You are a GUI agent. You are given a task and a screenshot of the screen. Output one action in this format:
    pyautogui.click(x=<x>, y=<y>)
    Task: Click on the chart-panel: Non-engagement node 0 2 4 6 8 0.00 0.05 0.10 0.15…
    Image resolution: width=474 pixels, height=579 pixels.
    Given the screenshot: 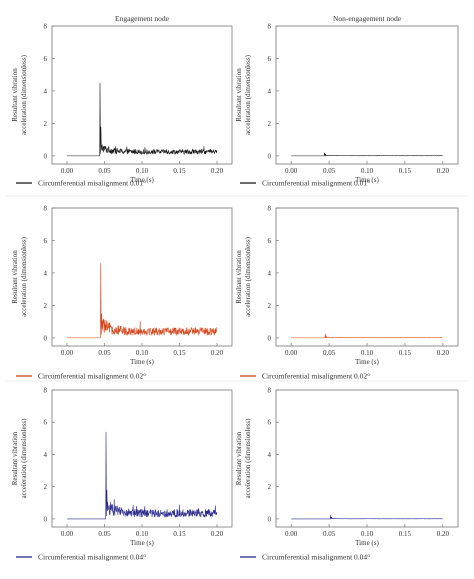 What is the action you would take?
    pyautogui.click(x=347, y=101)
    